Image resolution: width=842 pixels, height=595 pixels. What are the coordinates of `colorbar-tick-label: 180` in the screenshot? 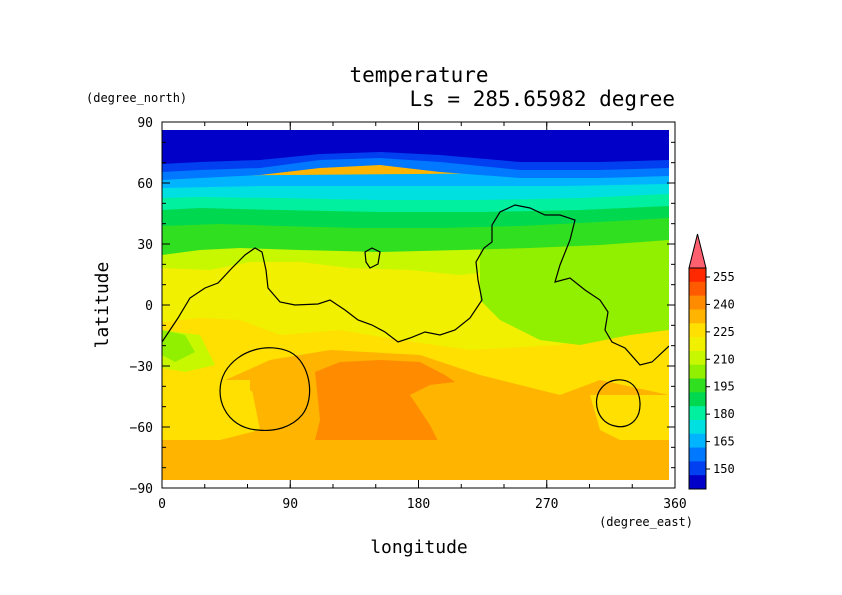 It's located at (724, 414).